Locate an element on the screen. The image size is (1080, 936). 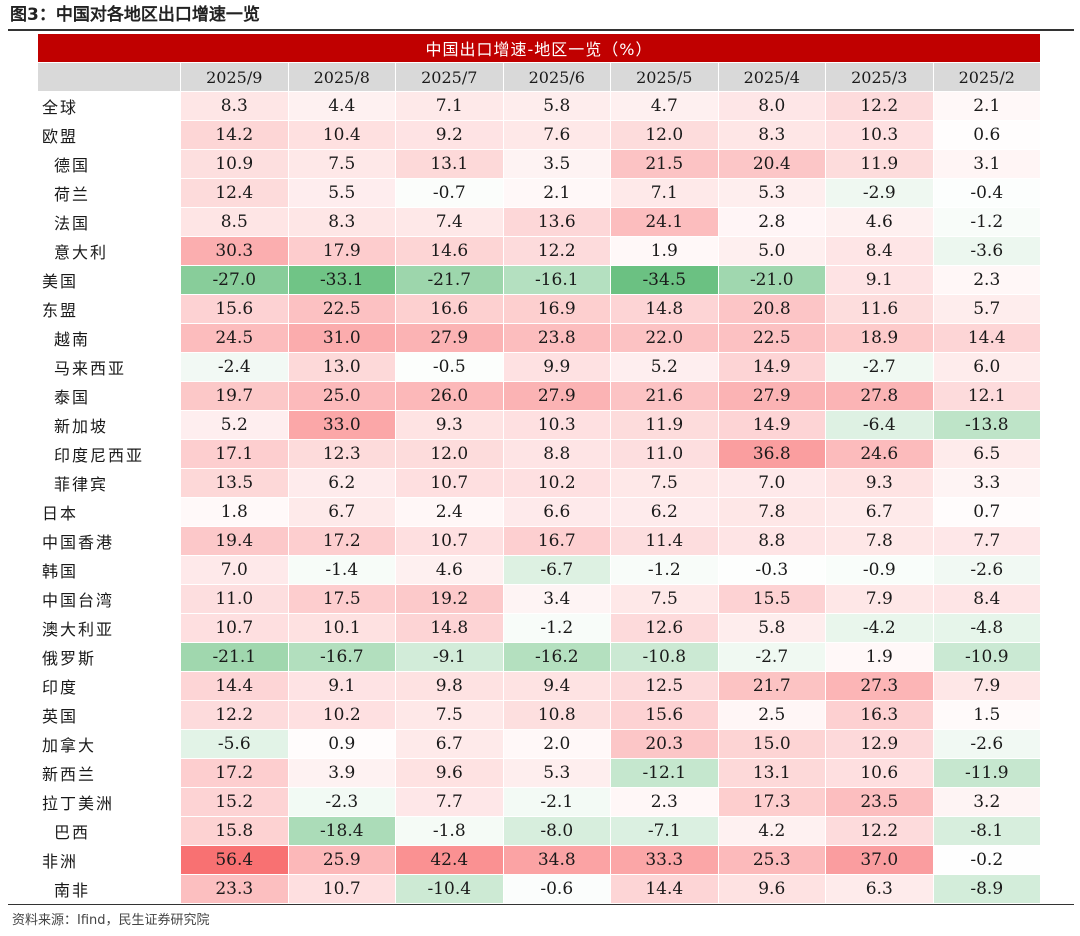
table-row: 菲律宾 13.5 6.2 10.7 10.2 7.5 7.0 9.3 3.3 is located at coordinates (539, 483).